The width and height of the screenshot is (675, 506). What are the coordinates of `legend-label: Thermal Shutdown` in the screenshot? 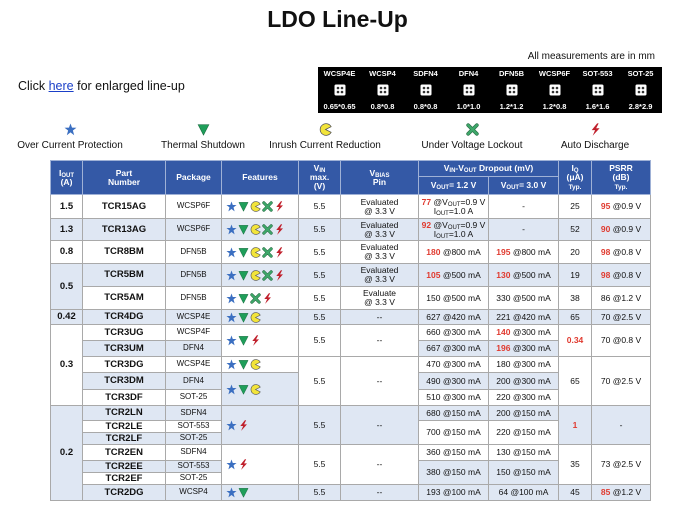 It's located at (203, 145).